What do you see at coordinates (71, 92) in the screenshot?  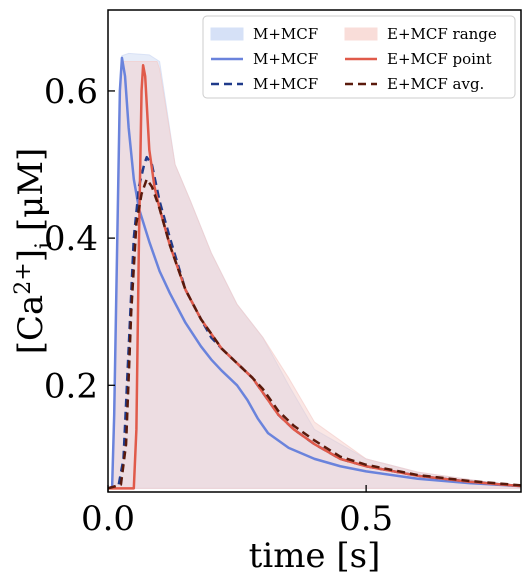 I see `y-tick-label-2: 0.6` at bounding box center [71, 92].